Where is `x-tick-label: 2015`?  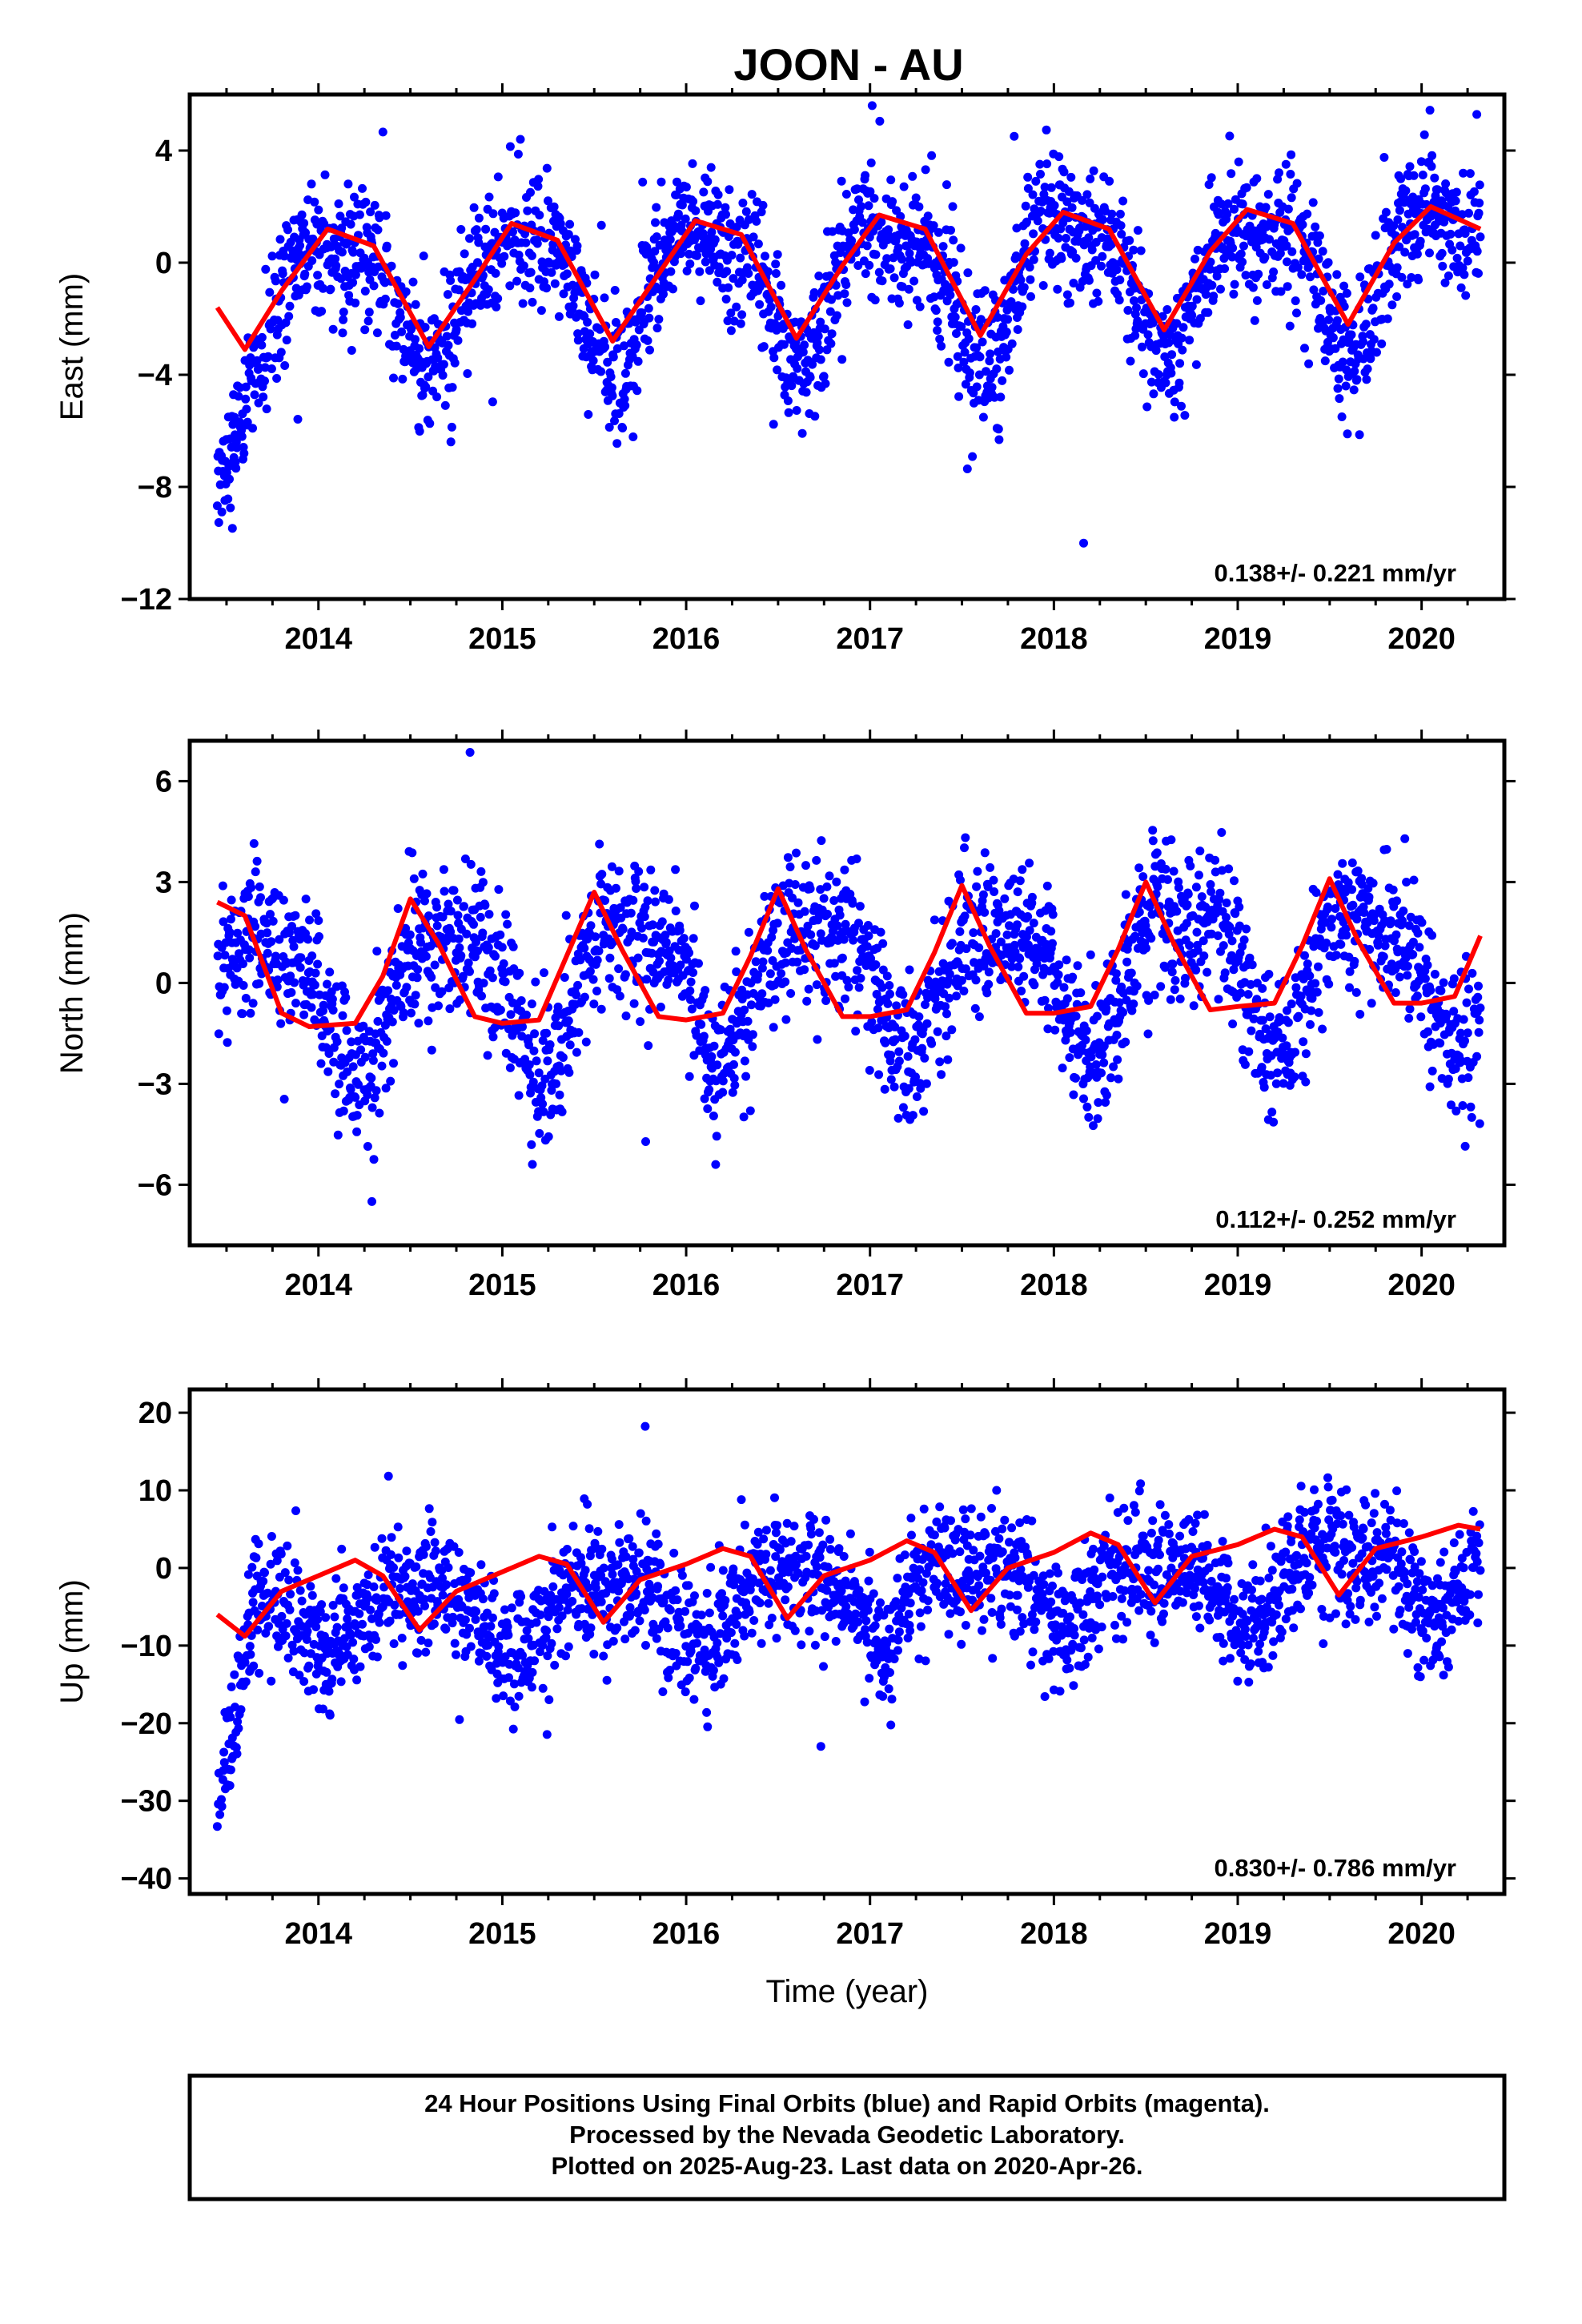 x-tick-label: 2015 is located at coordinates (502, 639).